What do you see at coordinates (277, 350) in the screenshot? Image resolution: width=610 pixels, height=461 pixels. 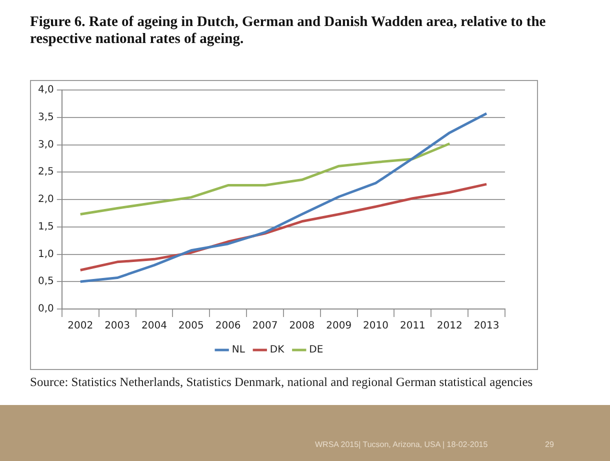 I see `legend-label: DK` at bounding box center [277, 350].